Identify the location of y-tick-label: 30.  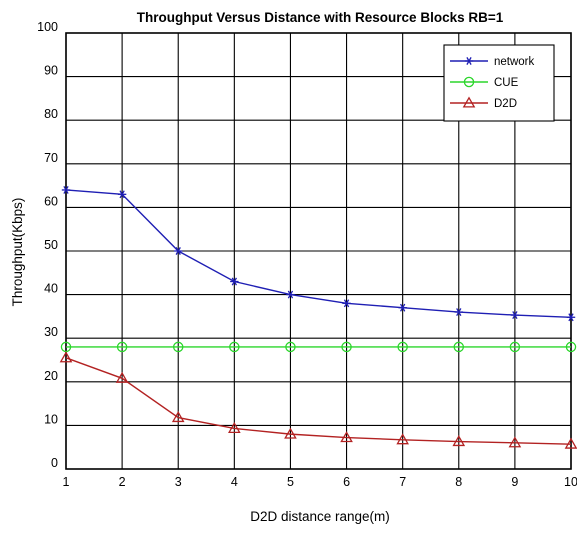
(51, 332).